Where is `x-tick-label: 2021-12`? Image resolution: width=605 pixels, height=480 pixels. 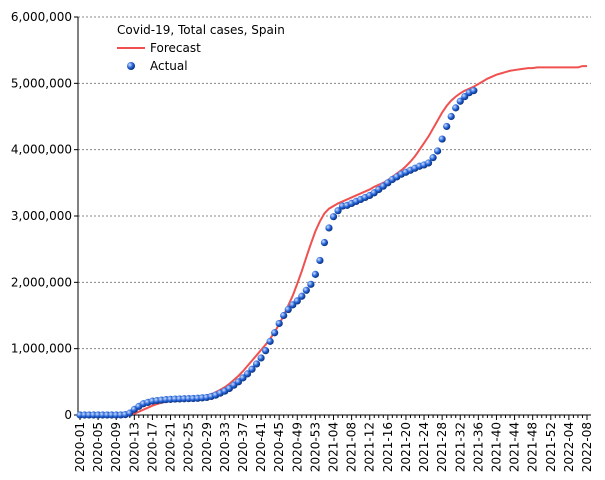
x-tick-label: 2021-12 is located at coordinates (370, 447).